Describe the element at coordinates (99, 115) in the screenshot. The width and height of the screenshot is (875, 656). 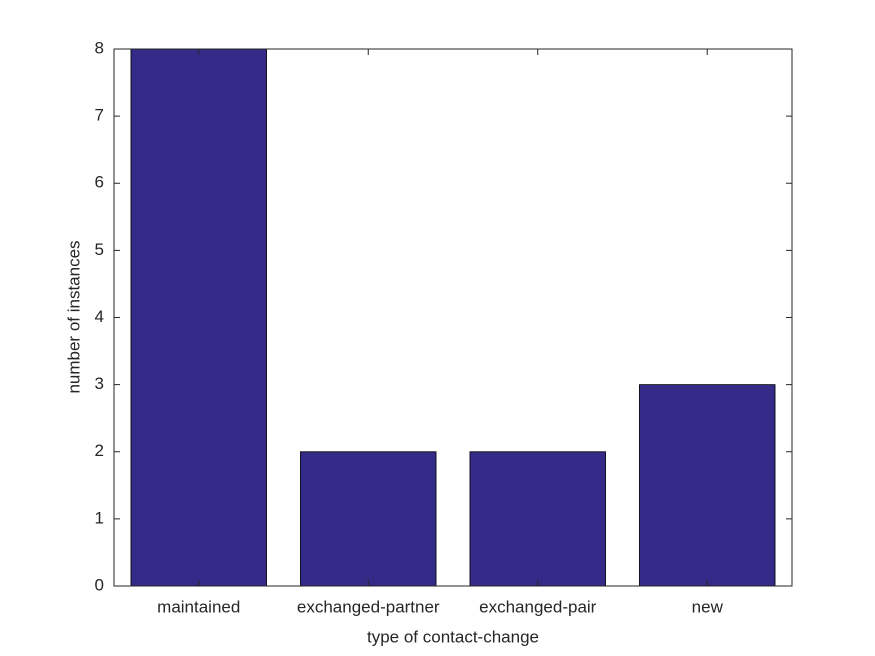
I see `y-tick-label: 7` at that location.